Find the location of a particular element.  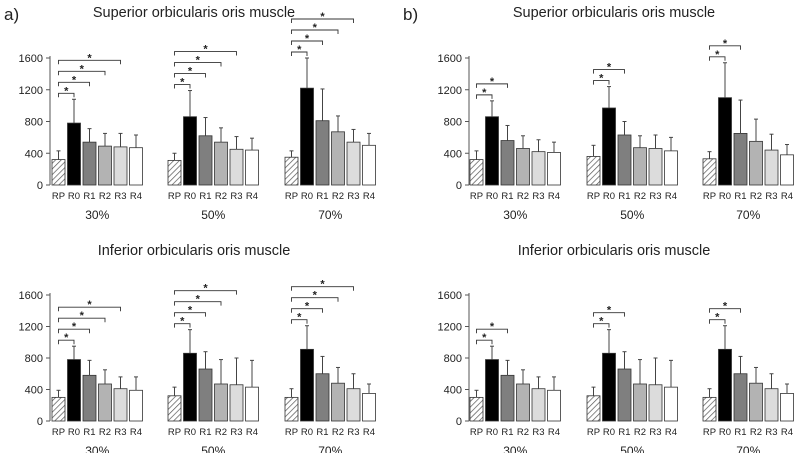

y-tick-label: 1200 is located at coordinates (450, 91).